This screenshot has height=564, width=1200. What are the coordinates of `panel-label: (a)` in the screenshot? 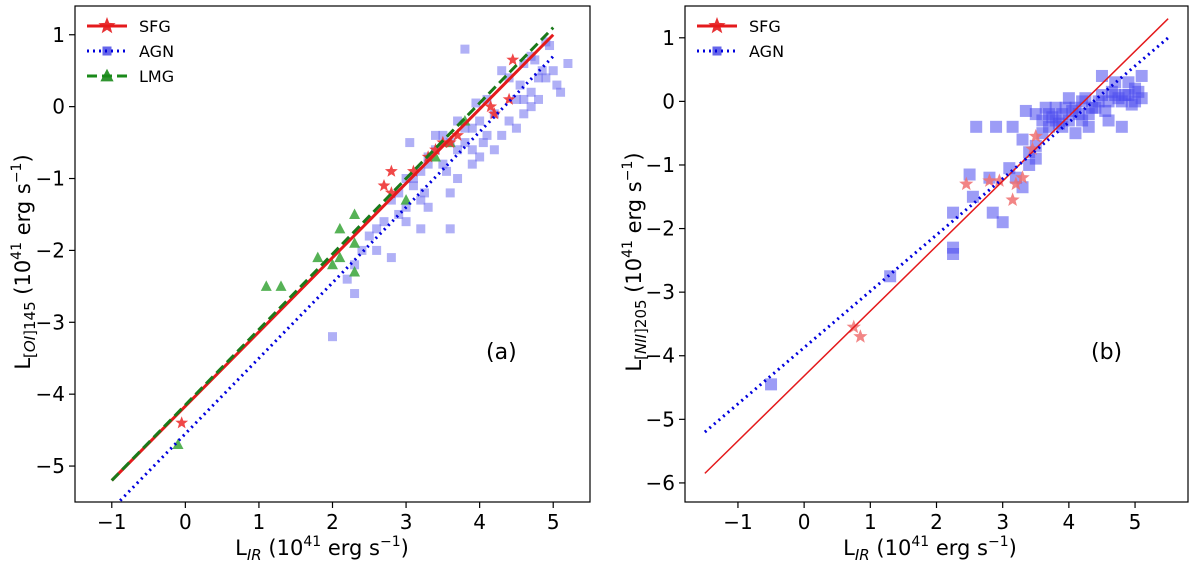 It's located at (501, 352).